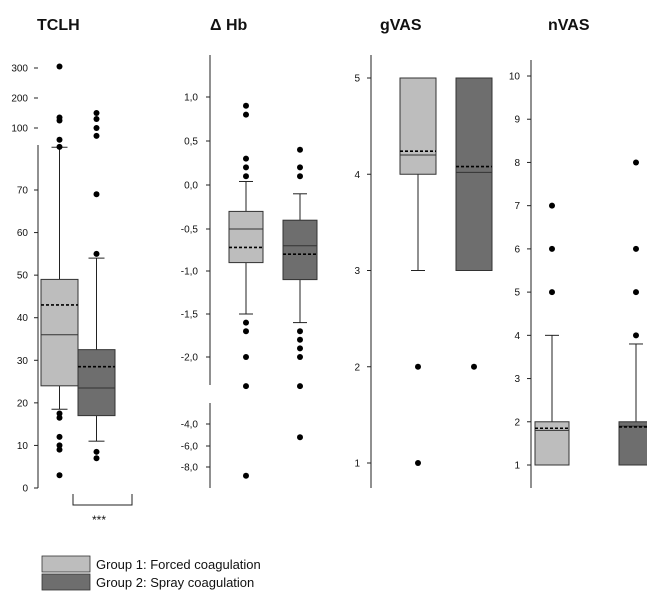 The height and width of the screenshot is (594, 647). I want to click on panel2-tick-label: 0,0, so click(191, 186).